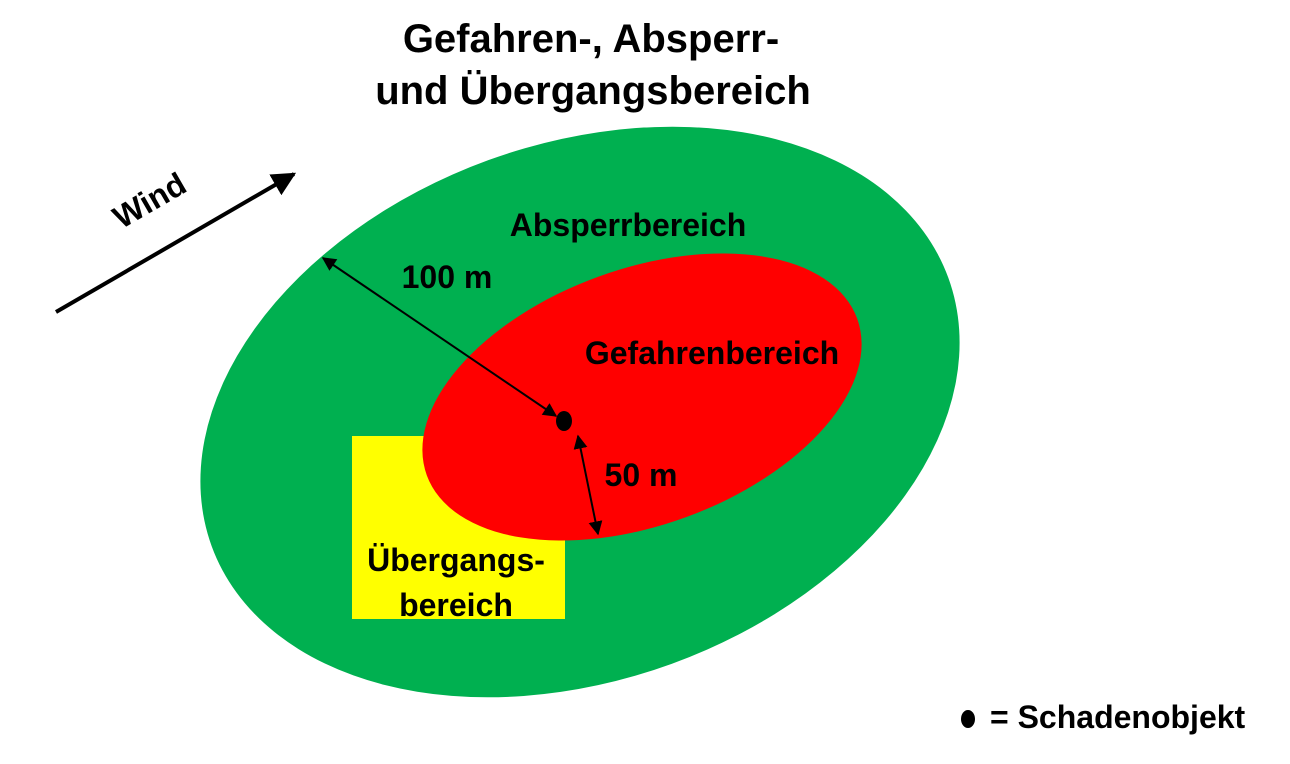  What do you see at coordinates (968, 719) in the screenshot?
I see `legend-dot-icon` at bounding box center [968, 719].